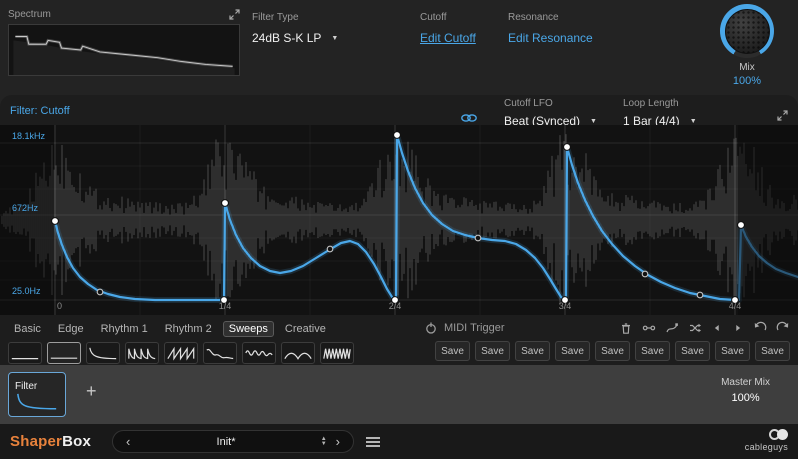  What do you see at coordinates (26, 386) in the screenshot?
I see `filter-module-label: Filter` at bounding box center [26, 386].